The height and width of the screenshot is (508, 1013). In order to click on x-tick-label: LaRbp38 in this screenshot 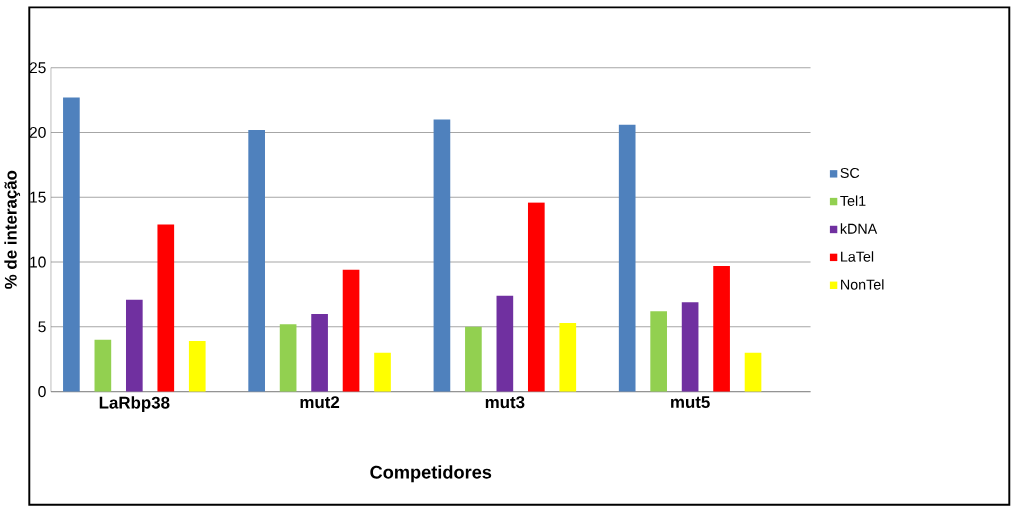, I will do `click(134, 404)`.